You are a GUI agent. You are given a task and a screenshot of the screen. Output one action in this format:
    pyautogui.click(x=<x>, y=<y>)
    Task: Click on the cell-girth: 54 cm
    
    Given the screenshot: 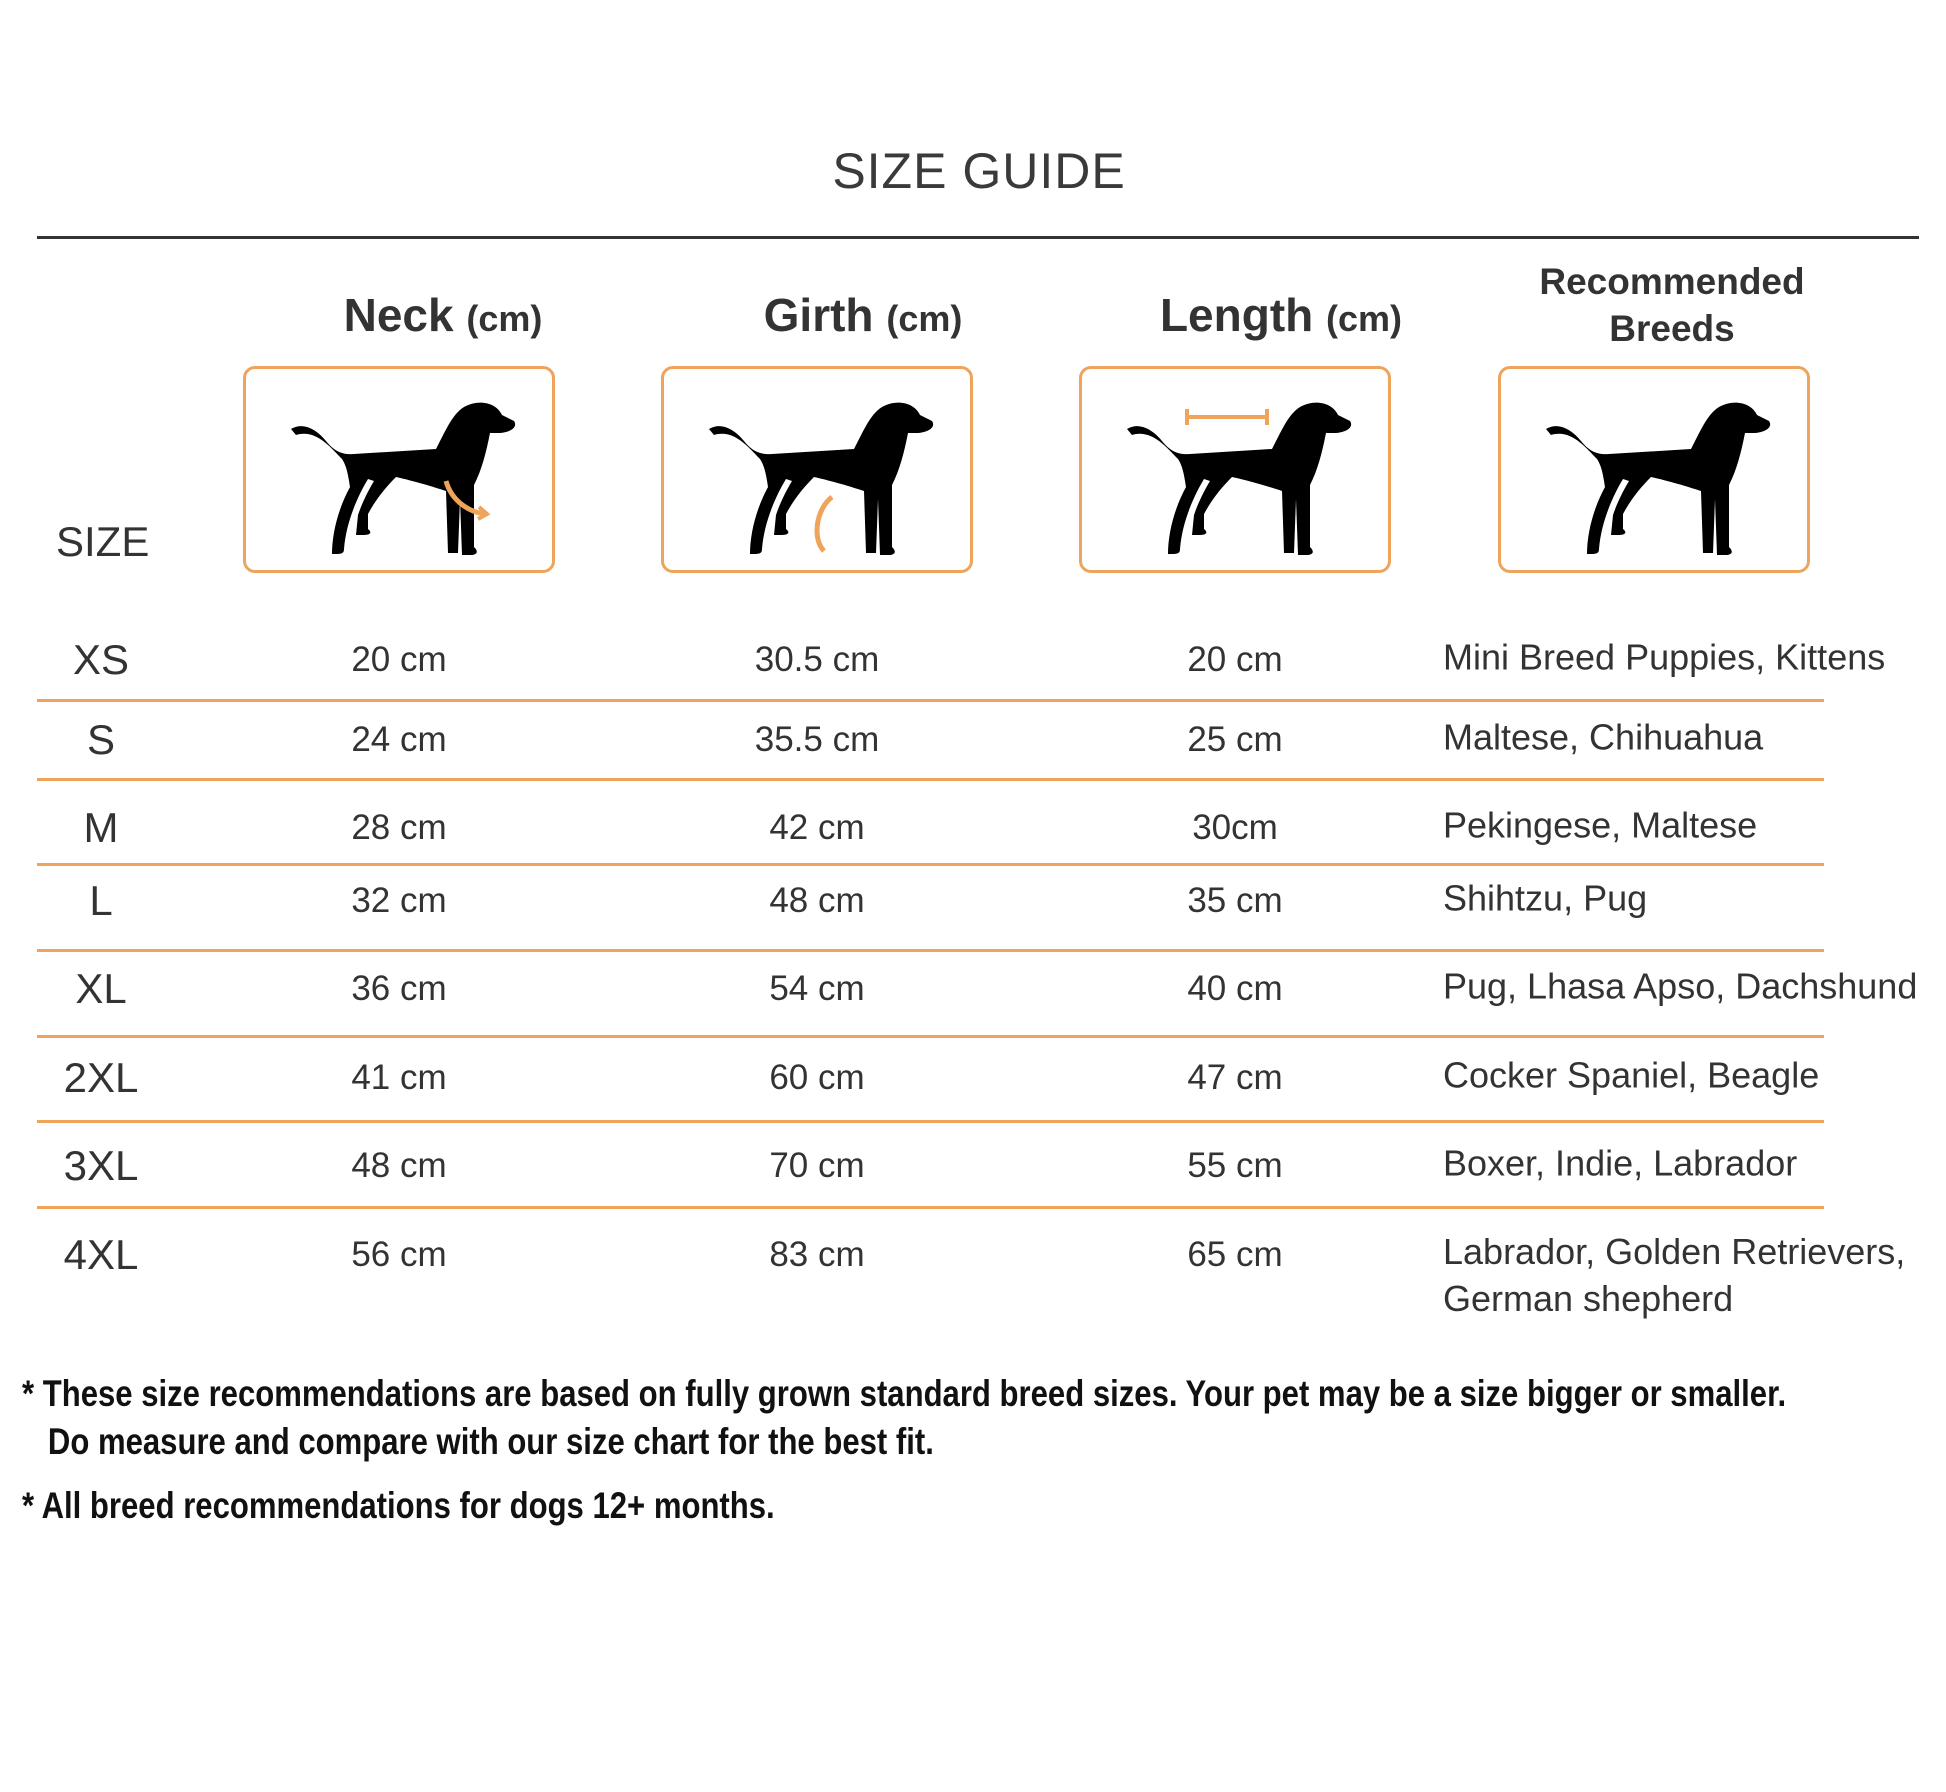 What is the action you would take?
    pyautogui.click(x=817, y=988)
    